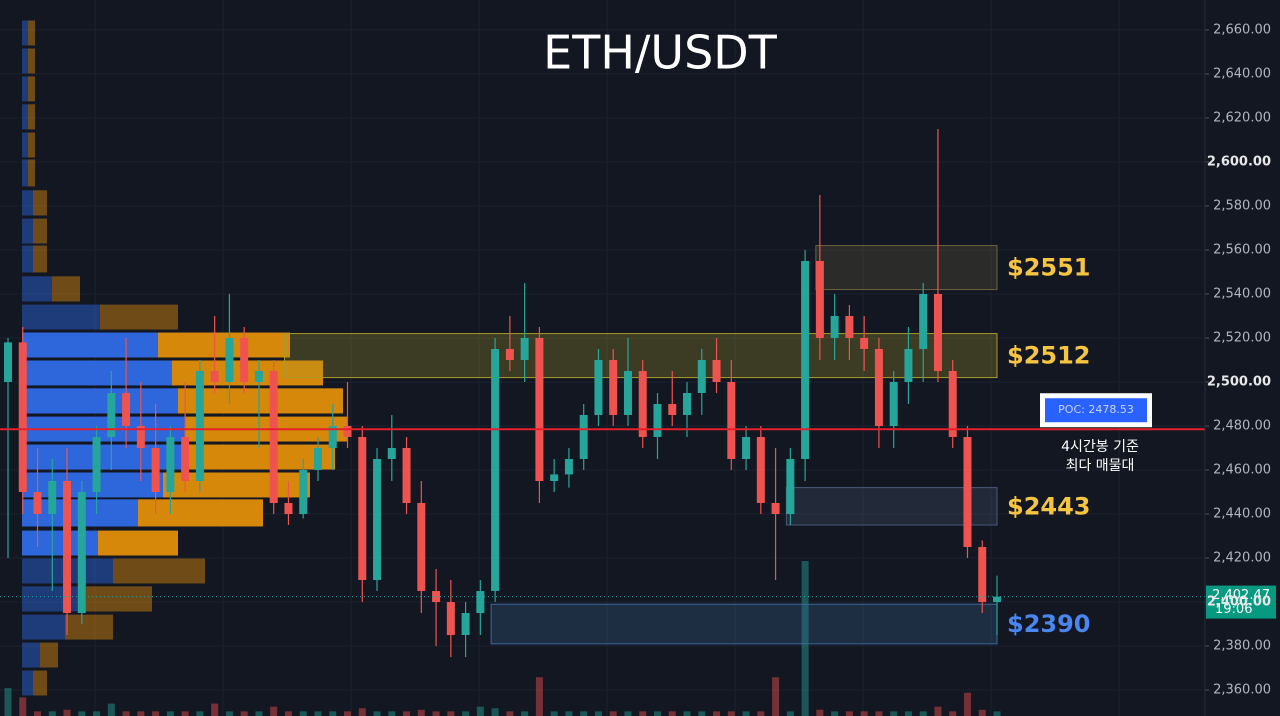 The width and height of the screenshot is (1280, 716). Describe the element at coordinates (1242, 73) in the screenshot. I see `y-tick-label: 2,640.00` at that location.